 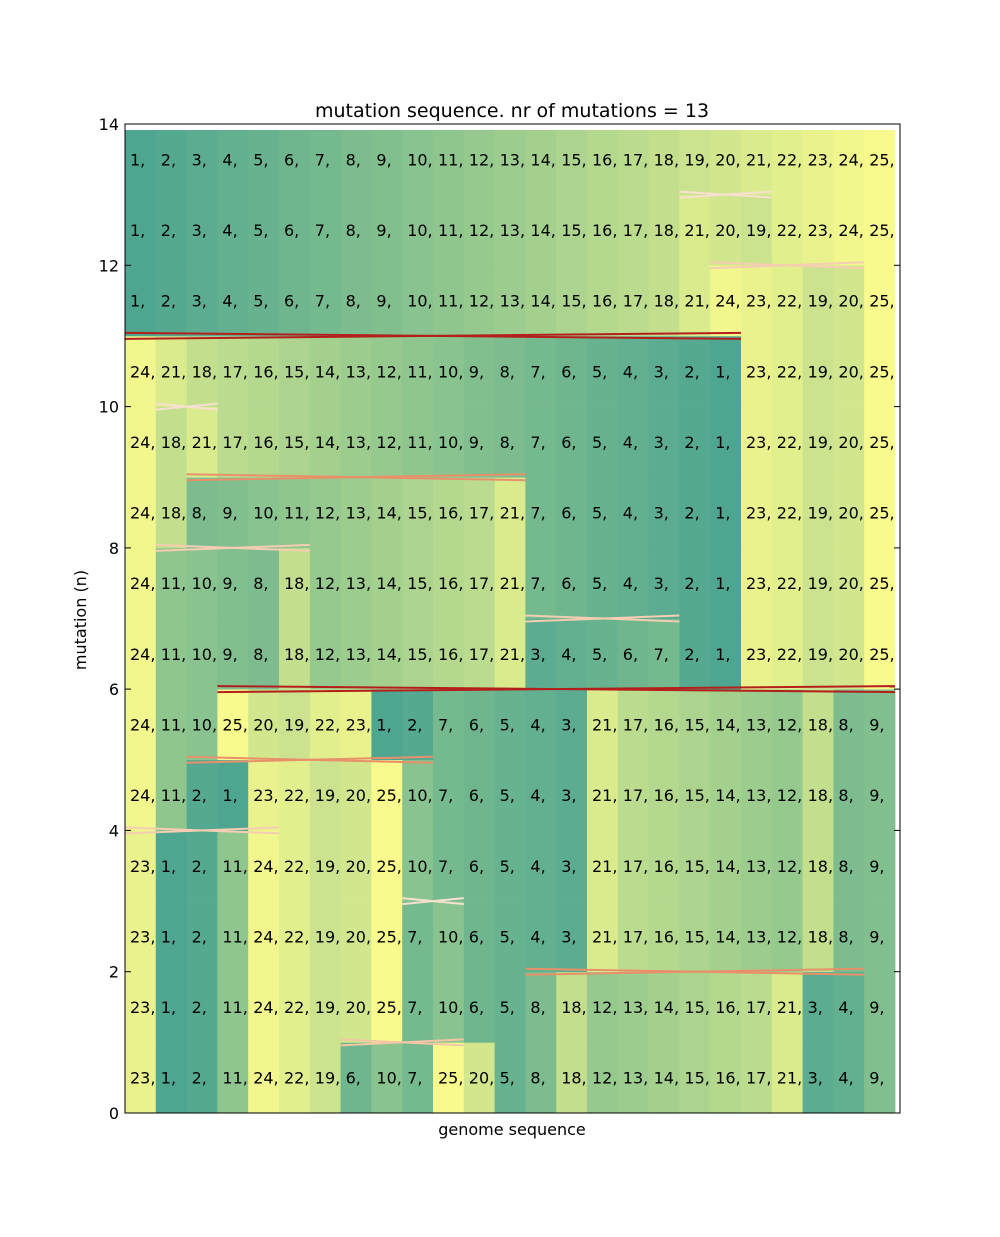 I want to click on cell-label: 6,, so click(x=476, y=795).